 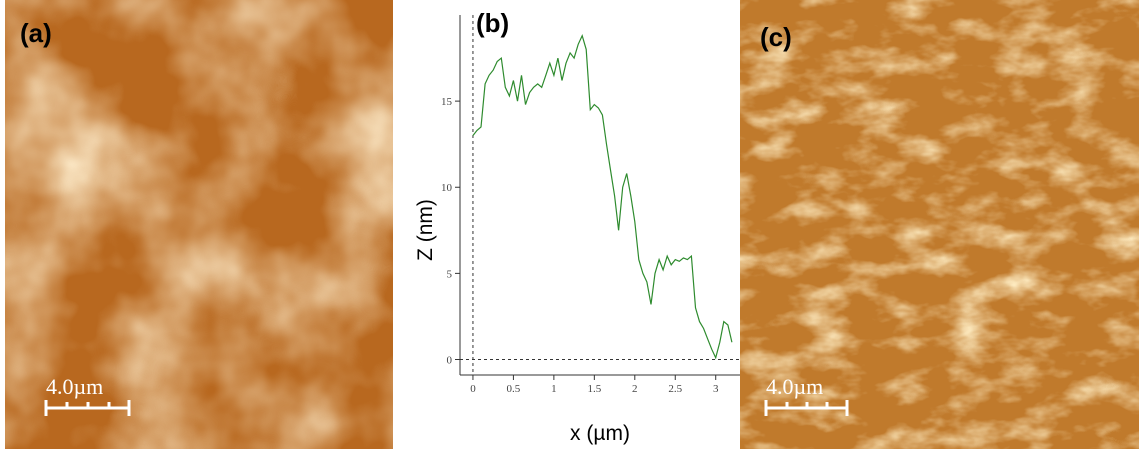 I want to click on panel-label: (c), so click(x=776, y=37).